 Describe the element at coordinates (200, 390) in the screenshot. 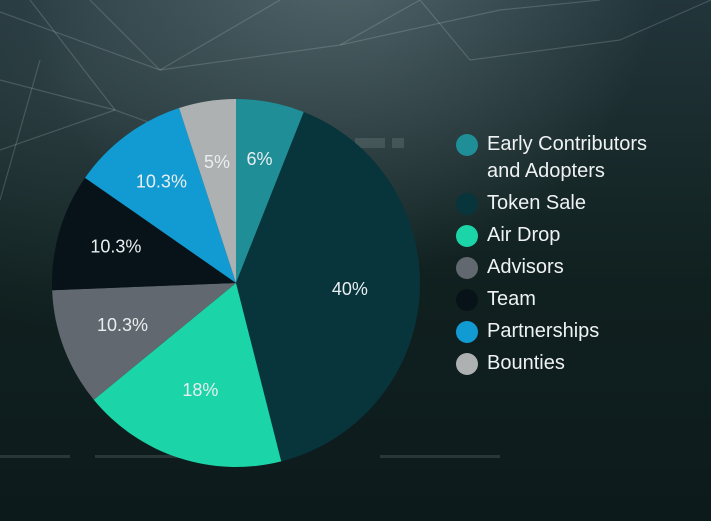

I see `slice-value-label: 18%` at that location.